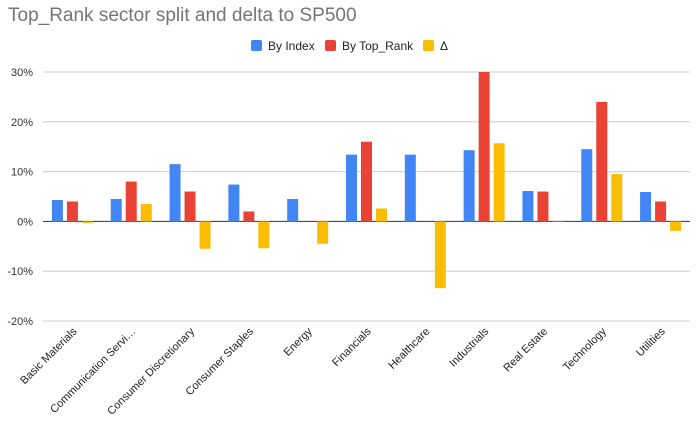  What do you see at coordinates (585, 349) in the screenshot?
I see `x-category-label: Technology` at bounding box center [585, 349].